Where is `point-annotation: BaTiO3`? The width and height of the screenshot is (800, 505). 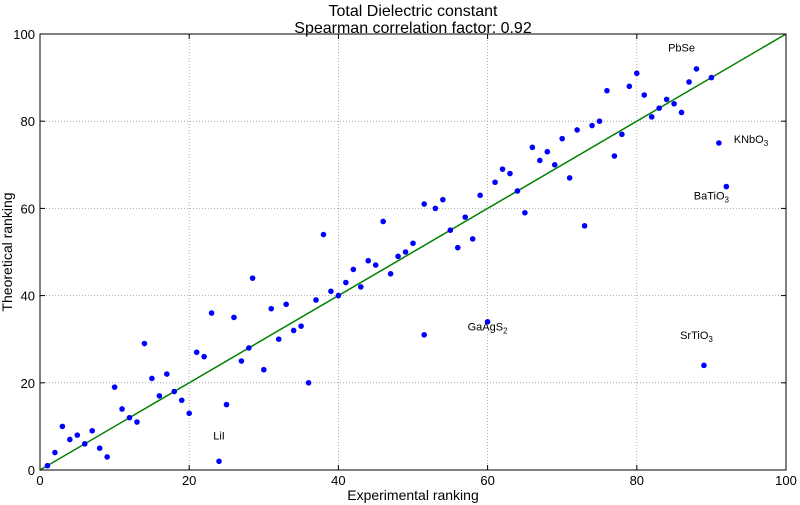
point-annotation: BaTiO3 is located at coordinates (712, 198).